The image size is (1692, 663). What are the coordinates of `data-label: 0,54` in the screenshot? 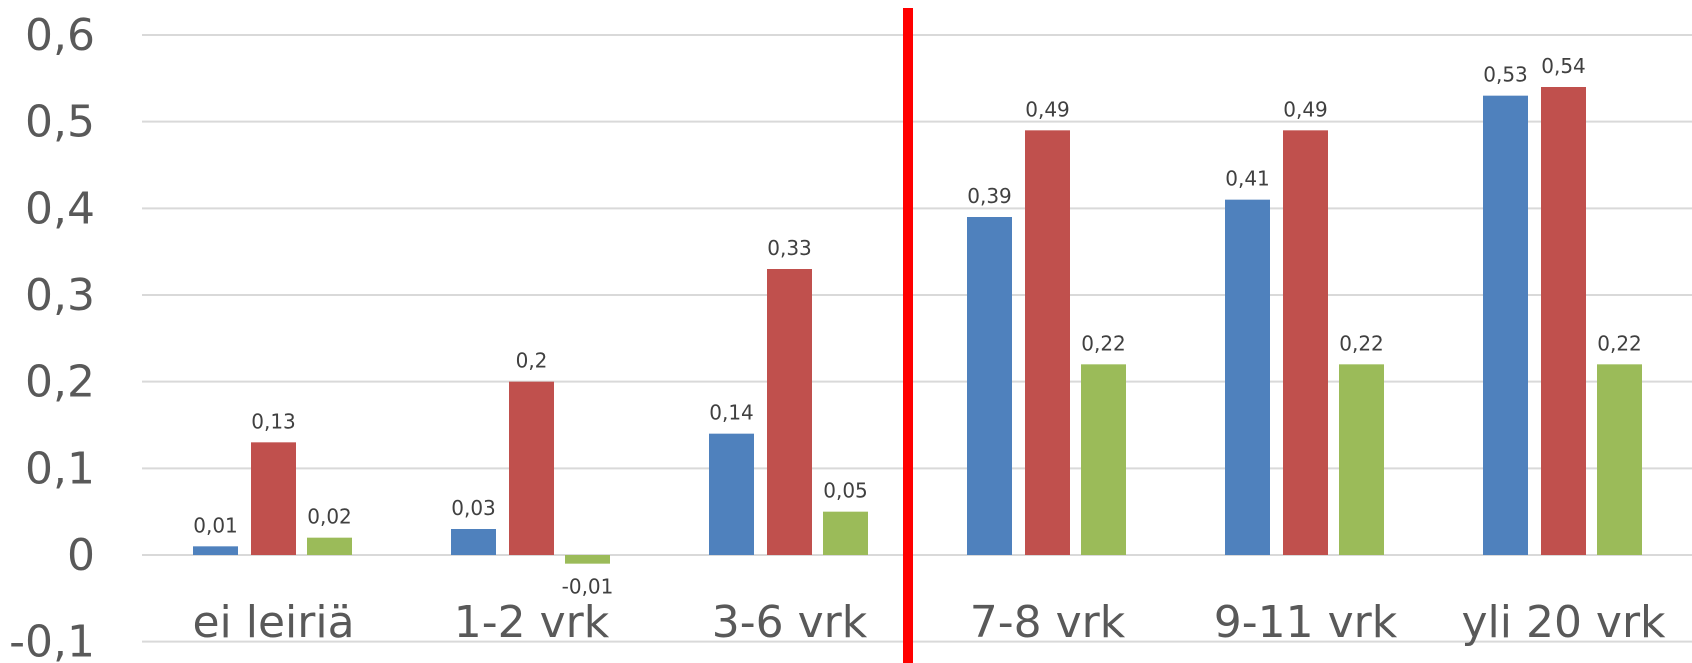 It's located at (1563, 66).